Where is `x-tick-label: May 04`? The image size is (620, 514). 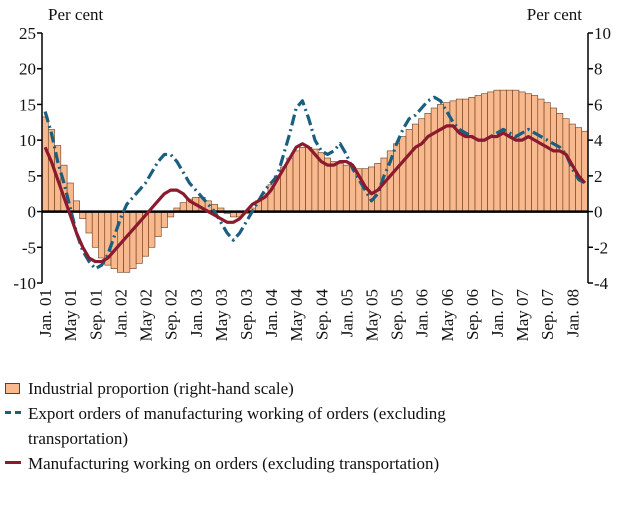
x-tick-label: May 04 is located at coordinates (296, 315).